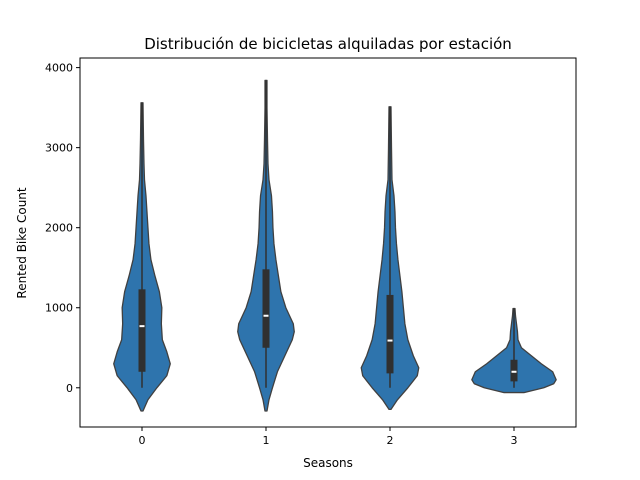 This screenshot has width=640, height=480. I want to click on y-axis: 0 1000 2000 3000 4000, so click(62, 228).